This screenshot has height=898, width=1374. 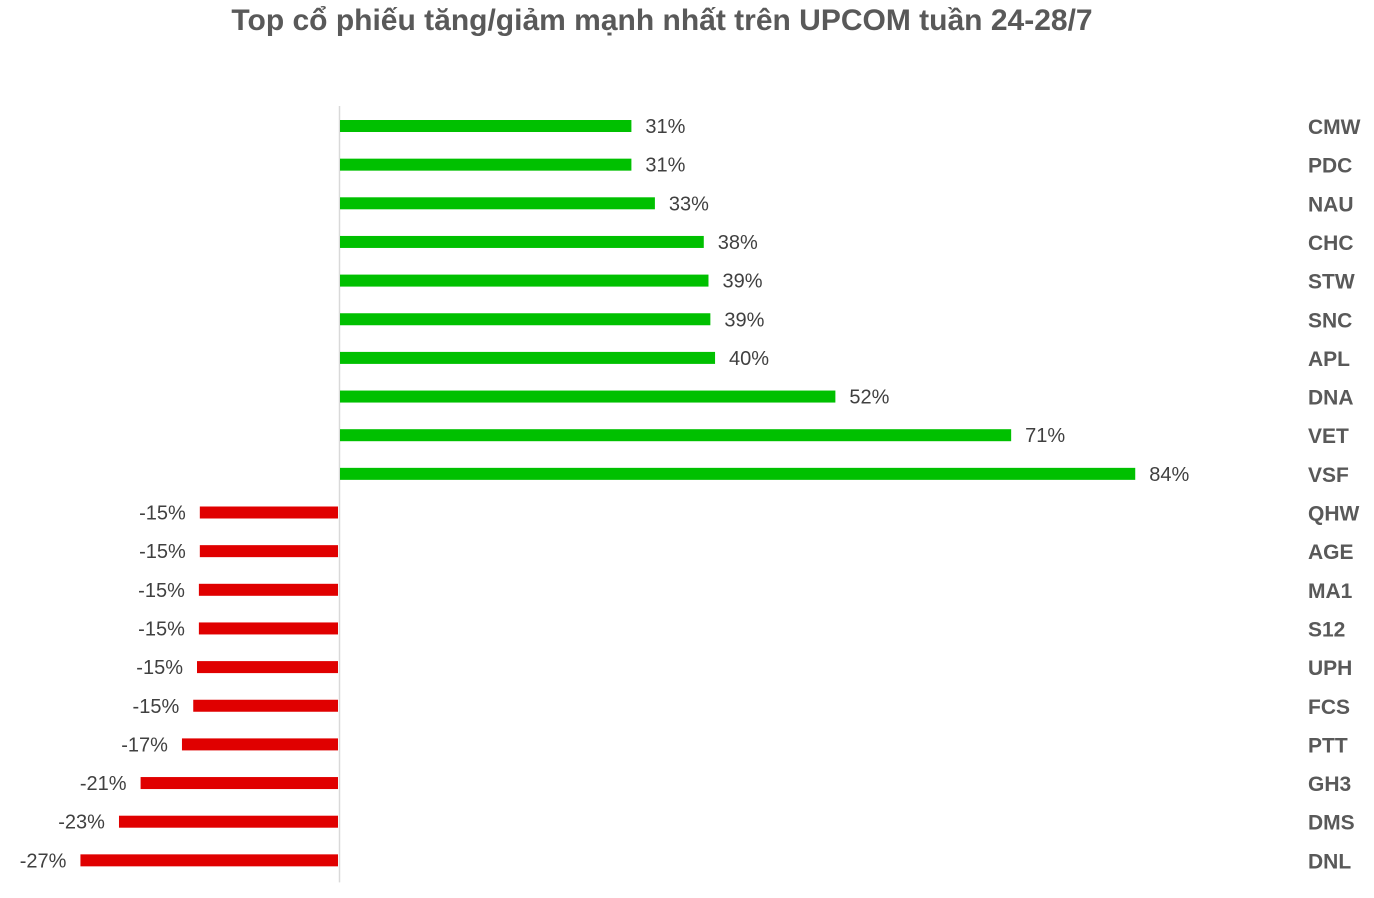 I want to click on data-label-uph: -15%, so click(x=159, y=668).